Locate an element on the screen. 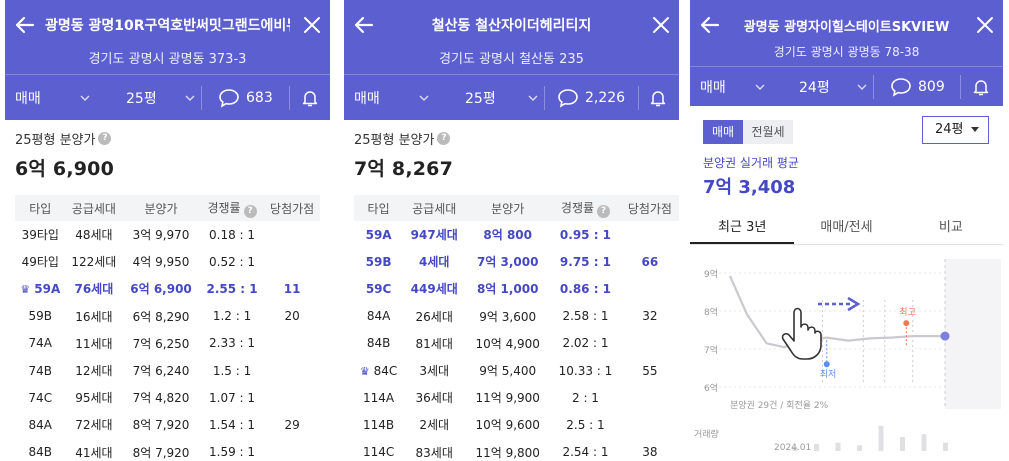  comments-button: 809 is located at coordinates (917, 87).